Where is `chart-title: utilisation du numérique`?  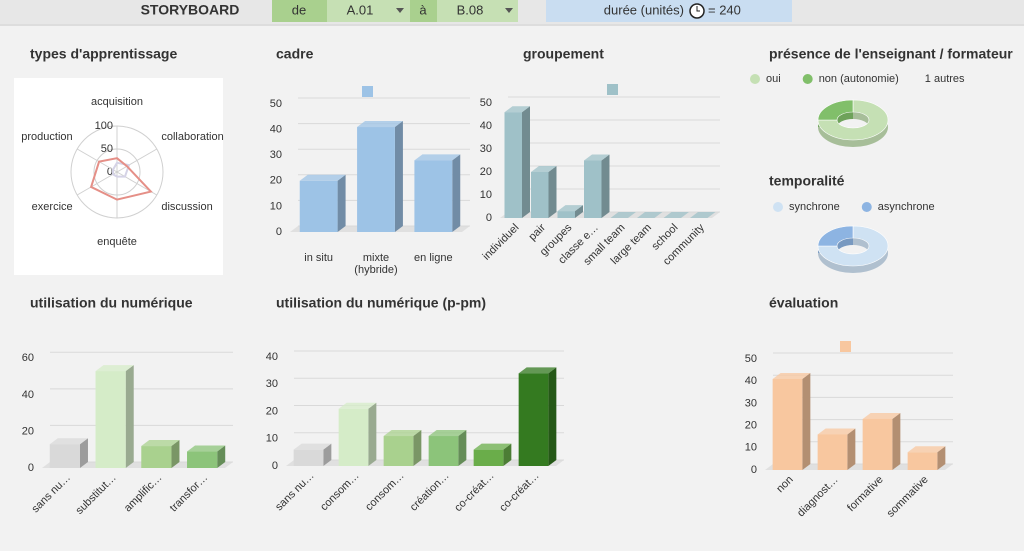 chart-title: utilisation du numérique is located at coordinates (111, 303).